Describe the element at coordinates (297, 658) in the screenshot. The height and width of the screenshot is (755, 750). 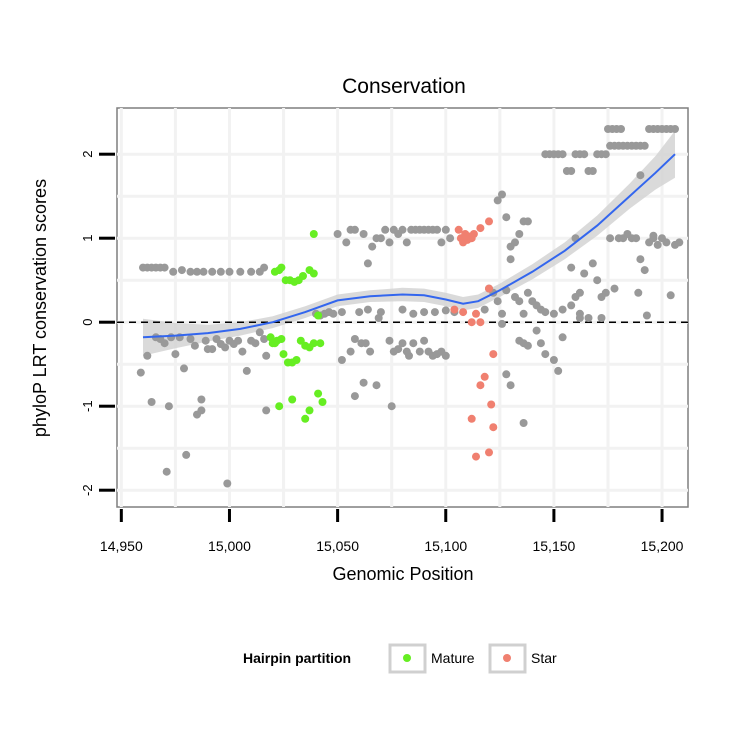
I see `legend-title: Hairpin partition` at that location.